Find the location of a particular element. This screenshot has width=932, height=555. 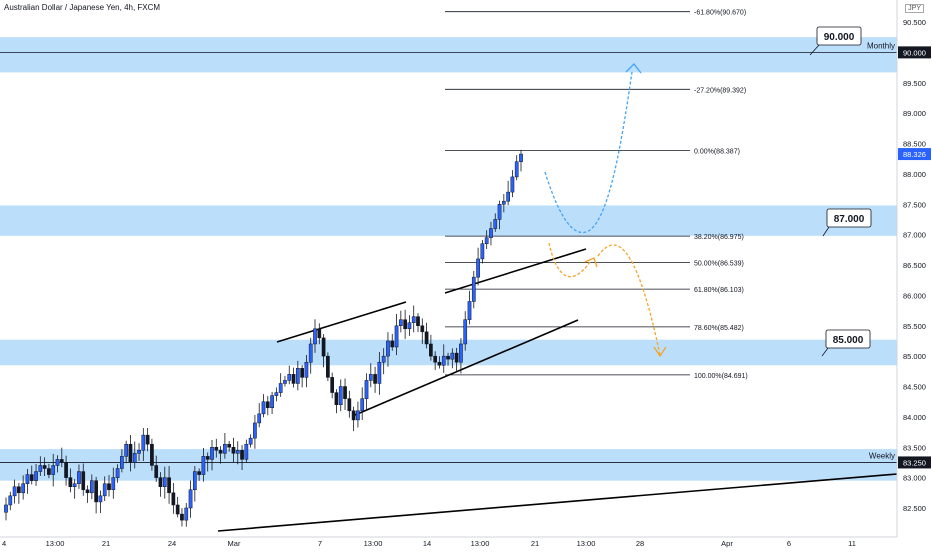

callout-text-1: 87.000 is located at coordinates (849, 219).